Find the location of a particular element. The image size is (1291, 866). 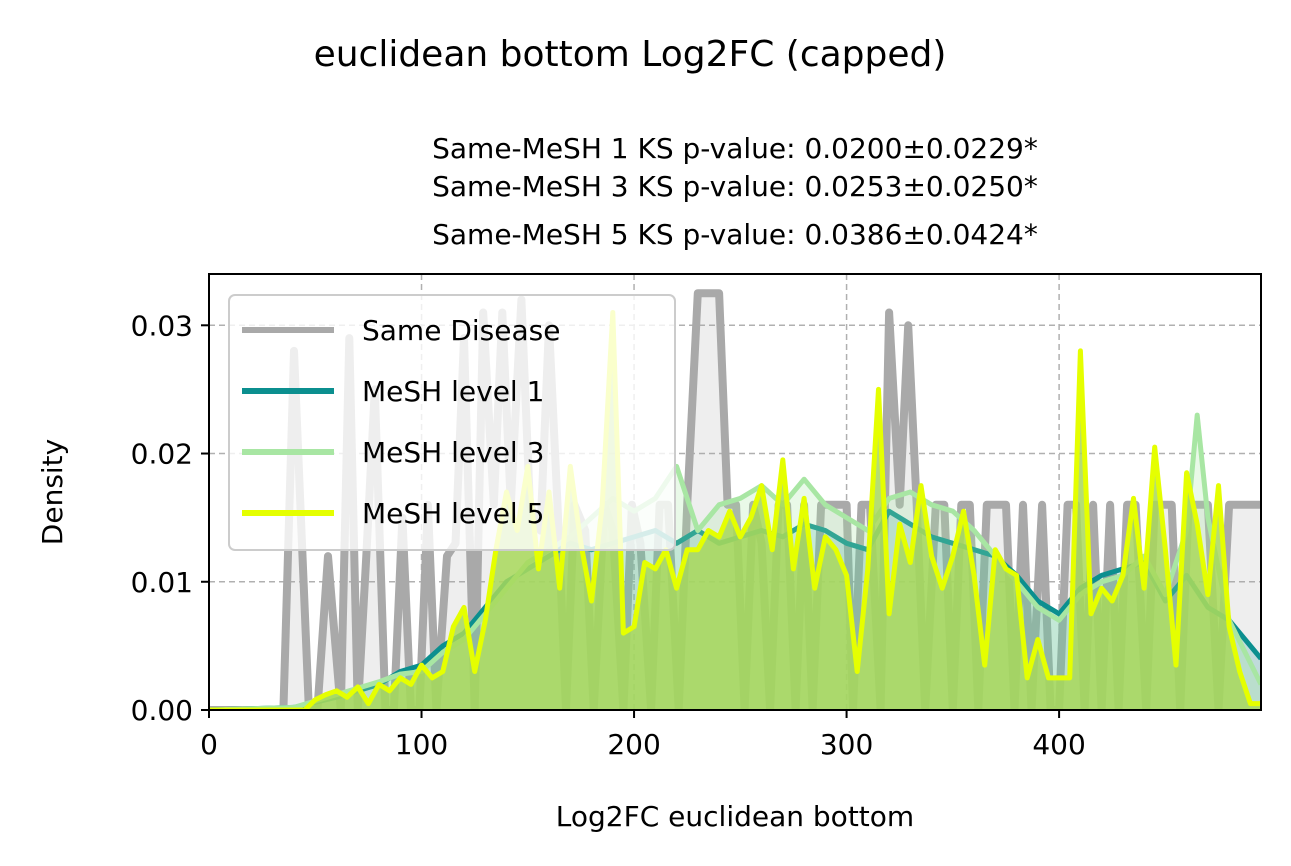

legend-label: MeSH level 5 is located at coordinates (453, 513).